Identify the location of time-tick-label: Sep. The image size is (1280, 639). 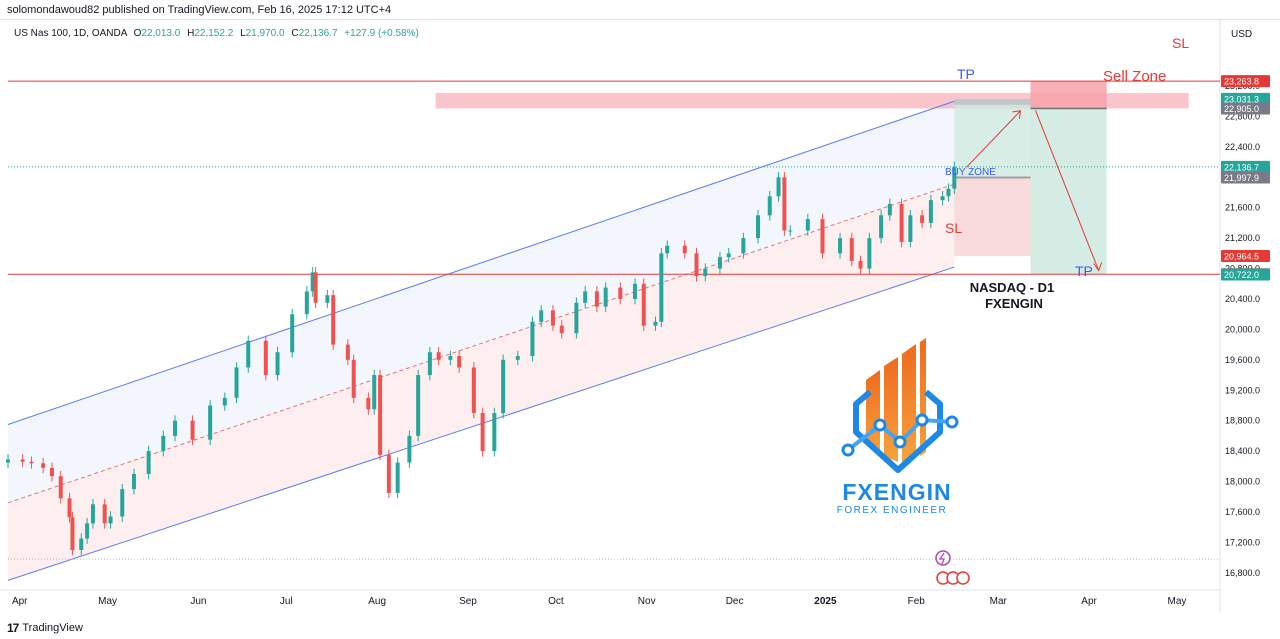
(468, 601).